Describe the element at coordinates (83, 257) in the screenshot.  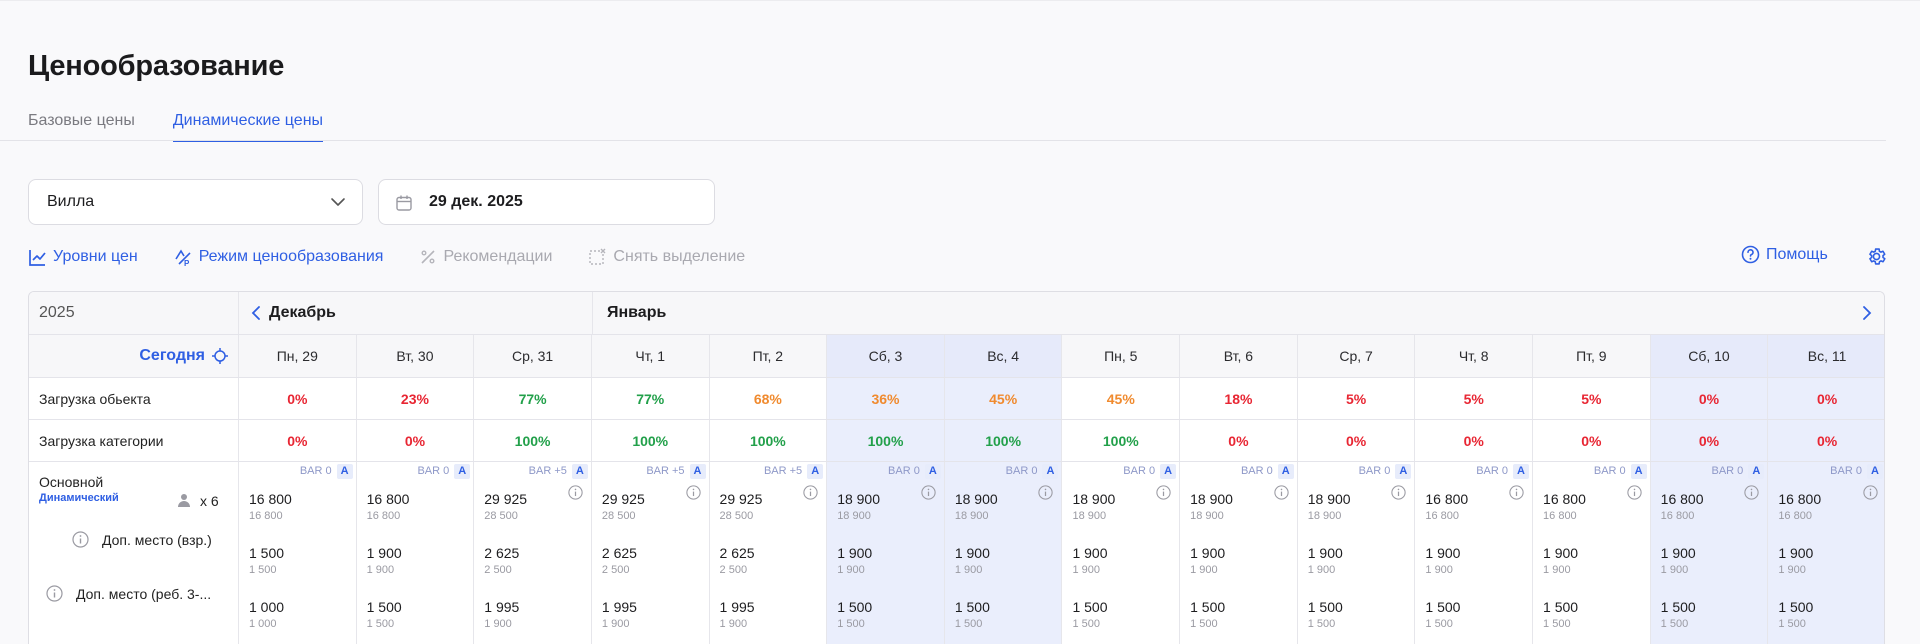
I see `price-levels-button: Уровни цен` at that location.